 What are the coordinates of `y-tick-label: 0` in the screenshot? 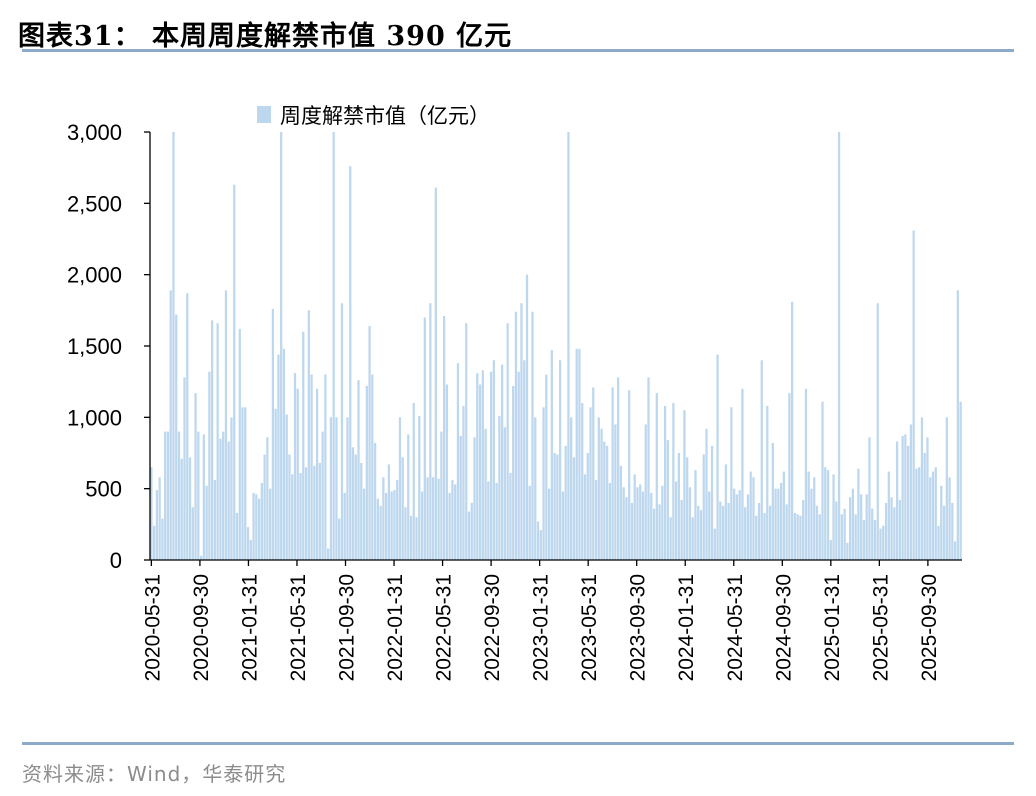 It's located at (116, 560).